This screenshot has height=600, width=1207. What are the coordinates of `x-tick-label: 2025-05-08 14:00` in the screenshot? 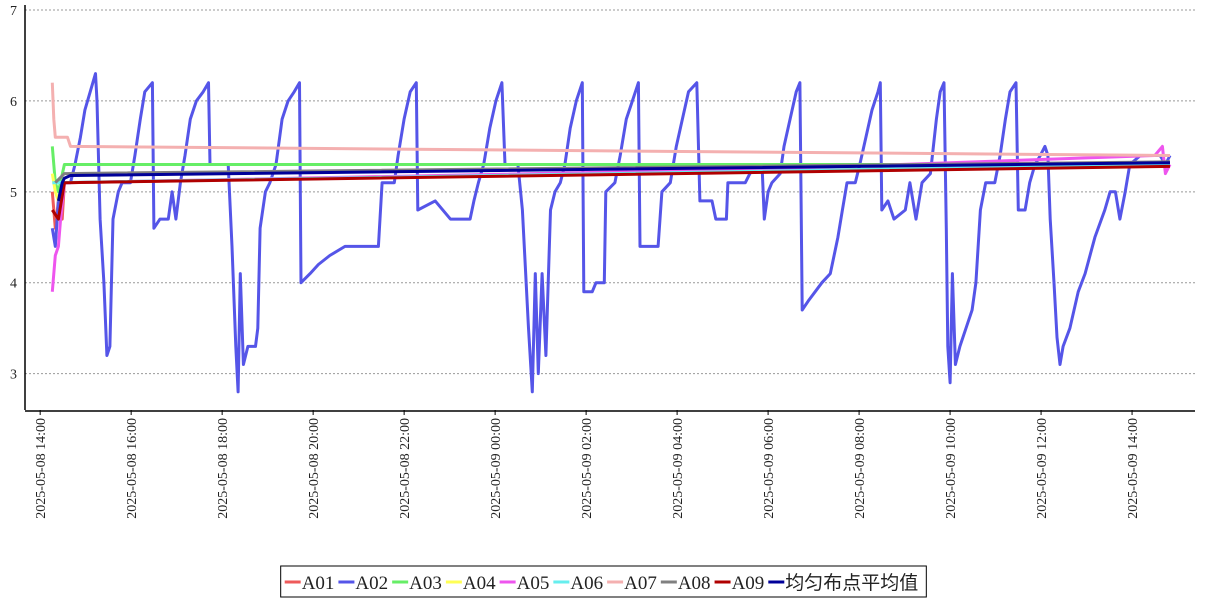 It's located at (41, 468).